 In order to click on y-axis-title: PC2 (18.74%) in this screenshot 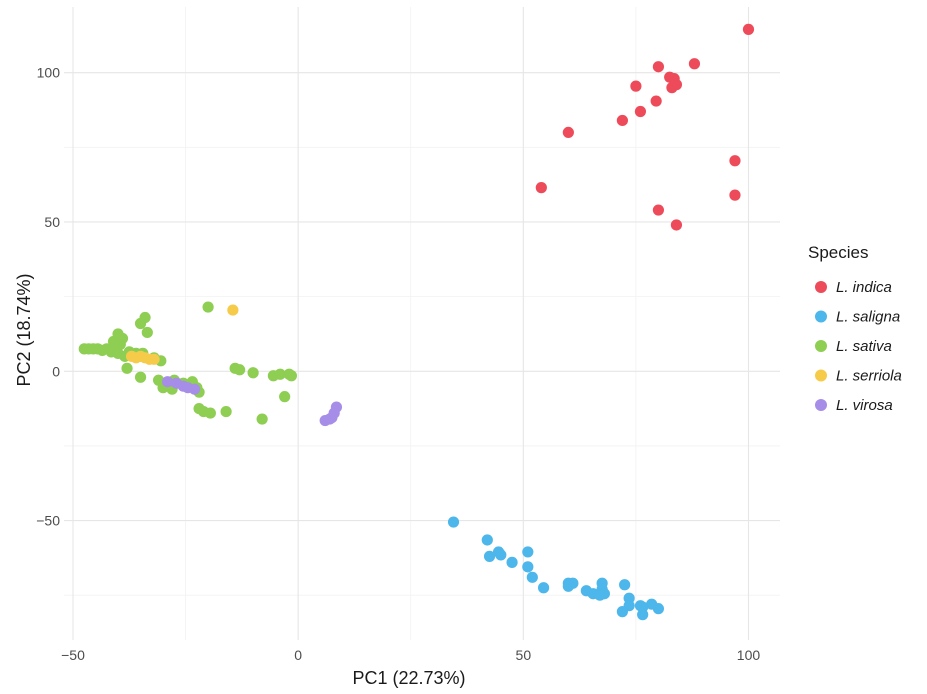, I will do `click(24, 329)`.